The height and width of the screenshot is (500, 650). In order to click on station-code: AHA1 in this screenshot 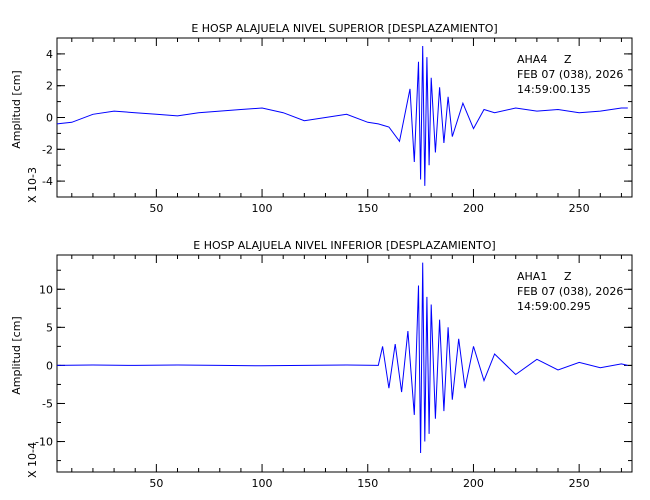, I will do `click(532, 276)`.